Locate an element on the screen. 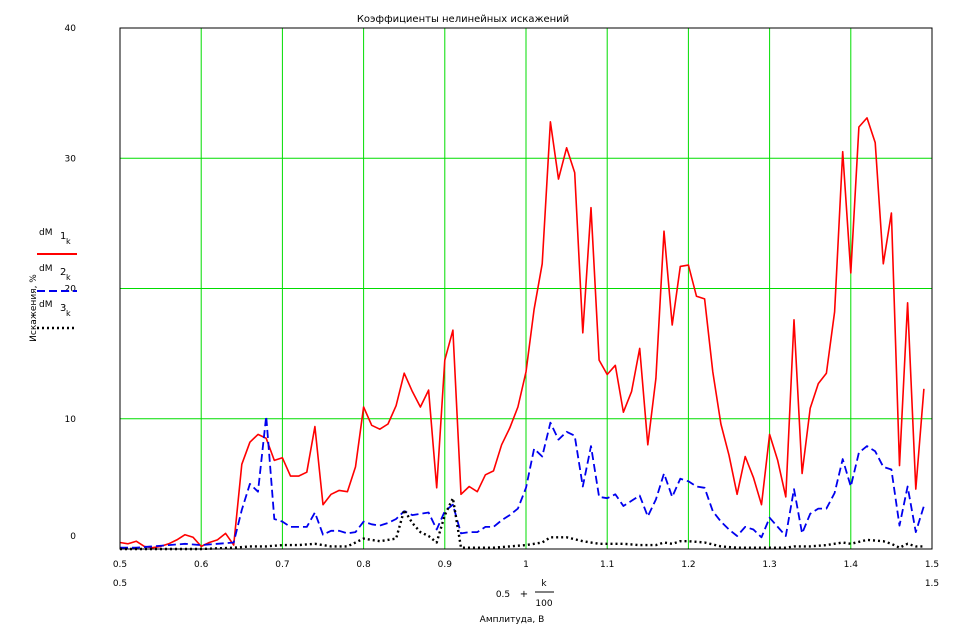 The width and height of the screenshot is (967, 630). legend-series-1-subsub: k is located at coordinates (68, 241).